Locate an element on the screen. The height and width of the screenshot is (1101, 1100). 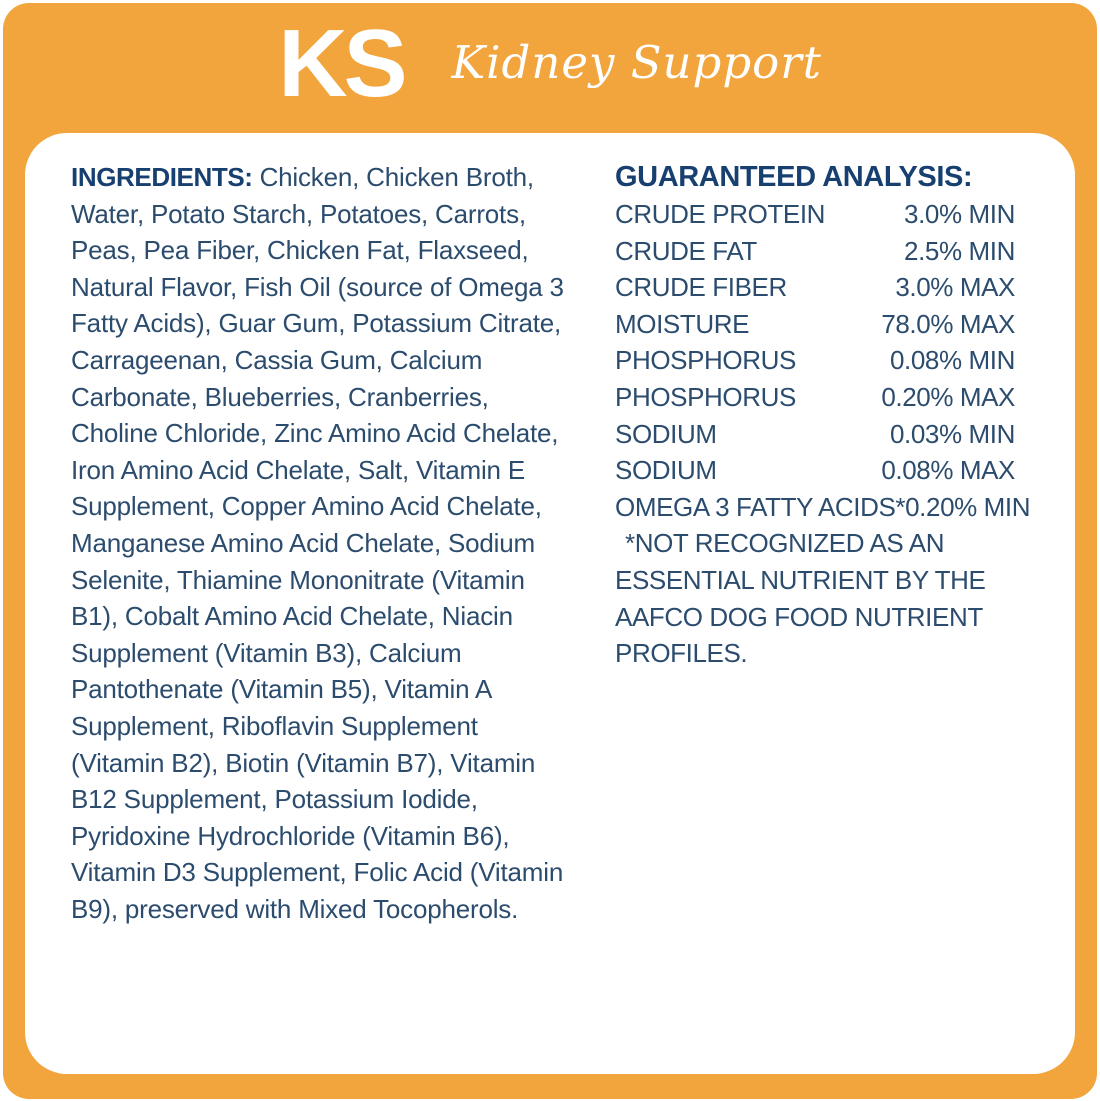
nutrient-value: 0.08% MIN is located at coordinates (952, 360).